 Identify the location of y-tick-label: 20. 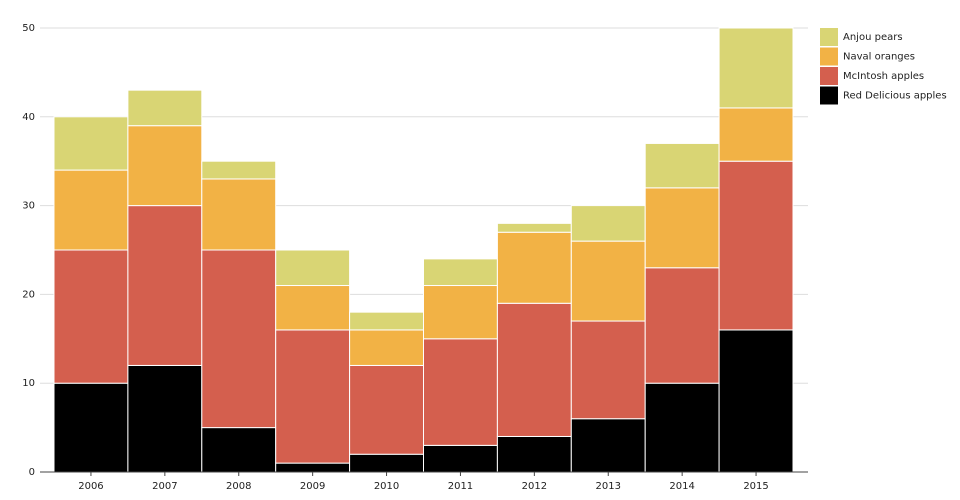
(28, 294).